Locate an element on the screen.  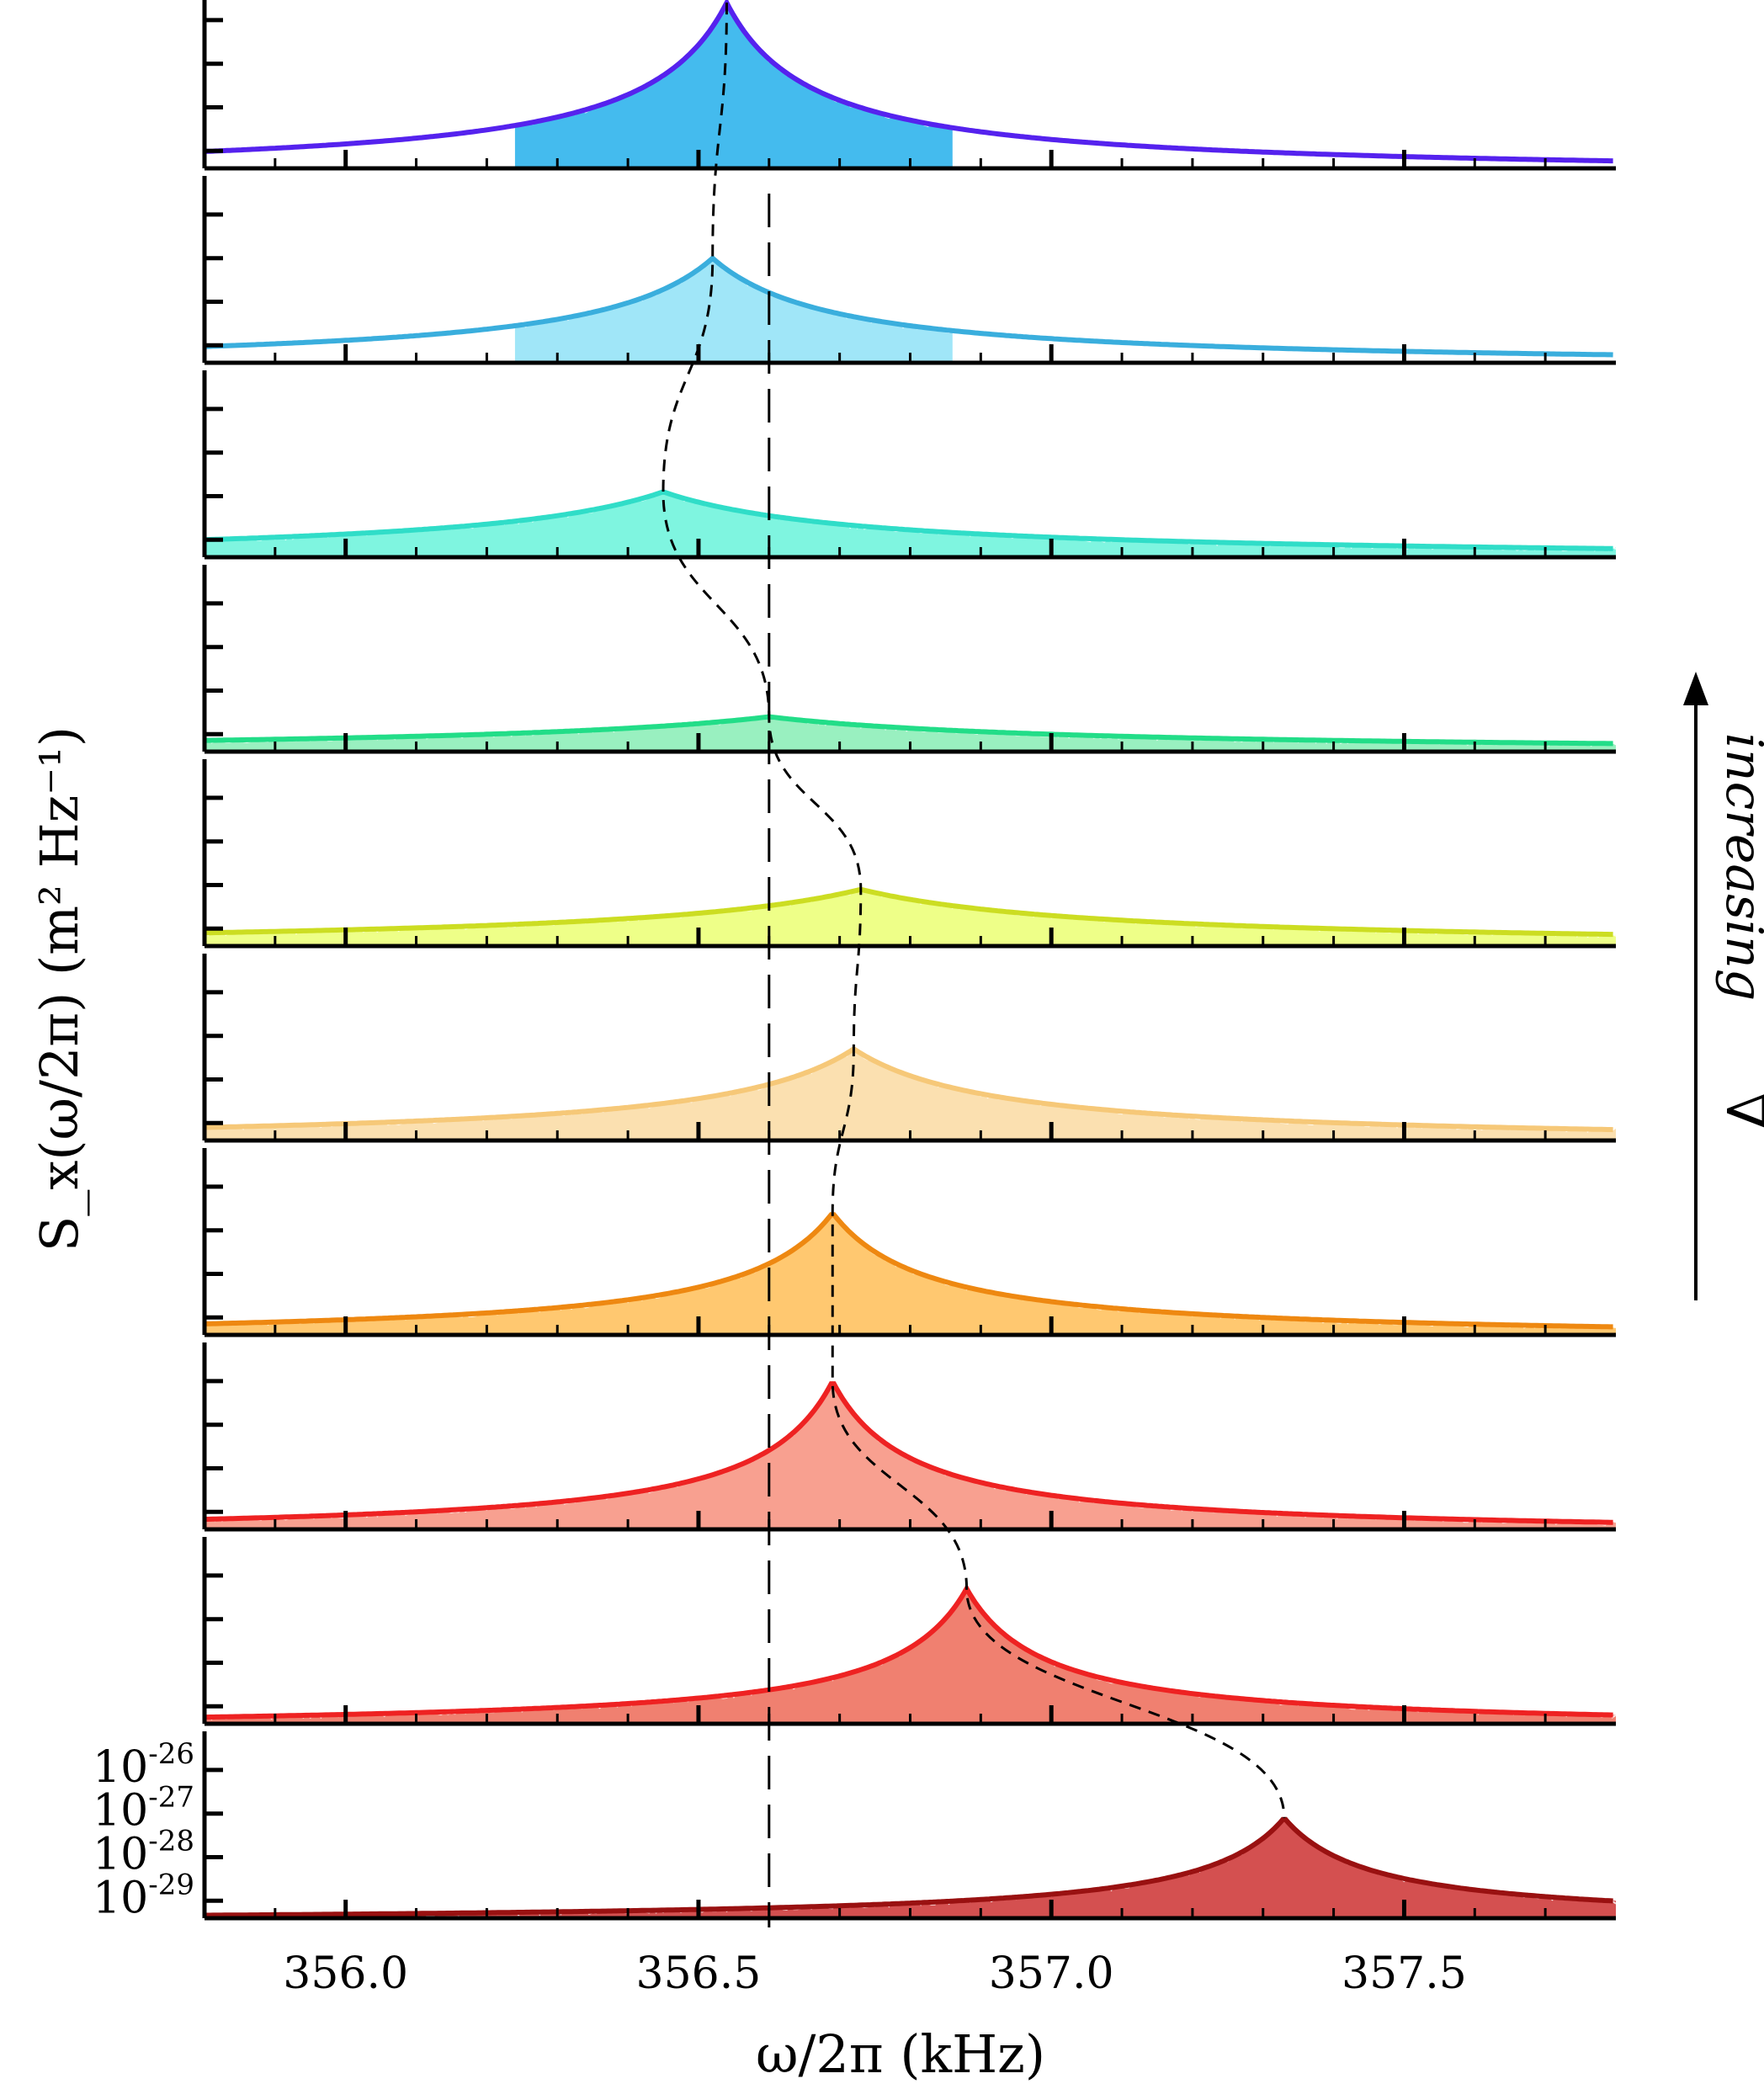
y-axis-label: S_x(ω/2π) (m² Hz⁻¹) is located at coordinates (59, 989).